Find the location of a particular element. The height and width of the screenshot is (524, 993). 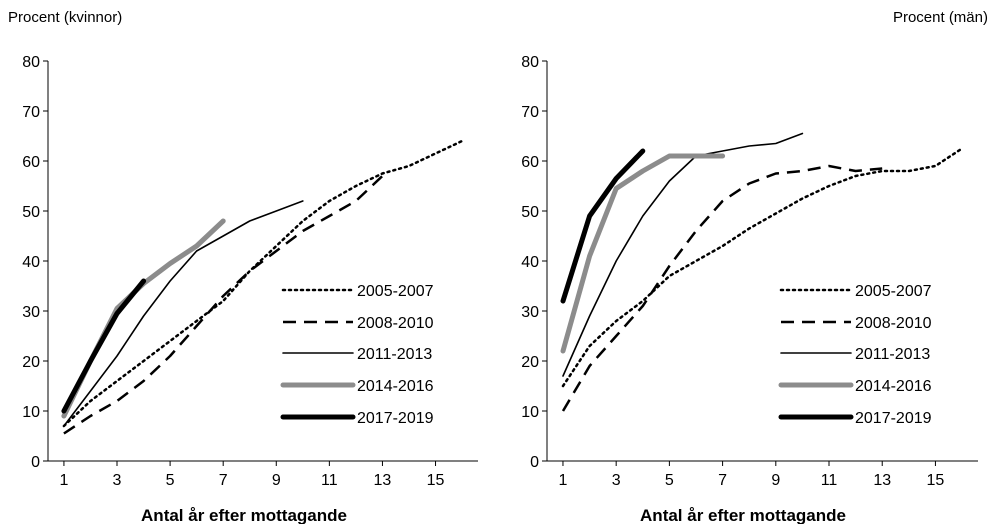

series-line-2014-2016 is located at coordinates (643, 253).